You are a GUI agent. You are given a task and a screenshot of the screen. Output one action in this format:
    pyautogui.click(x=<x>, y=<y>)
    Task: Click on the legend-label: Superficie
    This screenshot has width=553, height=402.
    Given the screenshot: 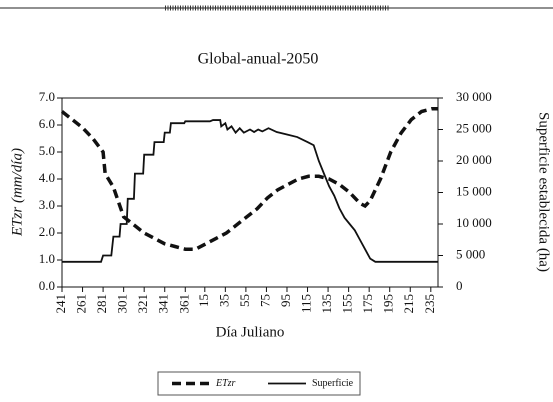 What is the action you would take?
    pyautogui.click(x=333, y=383)
    